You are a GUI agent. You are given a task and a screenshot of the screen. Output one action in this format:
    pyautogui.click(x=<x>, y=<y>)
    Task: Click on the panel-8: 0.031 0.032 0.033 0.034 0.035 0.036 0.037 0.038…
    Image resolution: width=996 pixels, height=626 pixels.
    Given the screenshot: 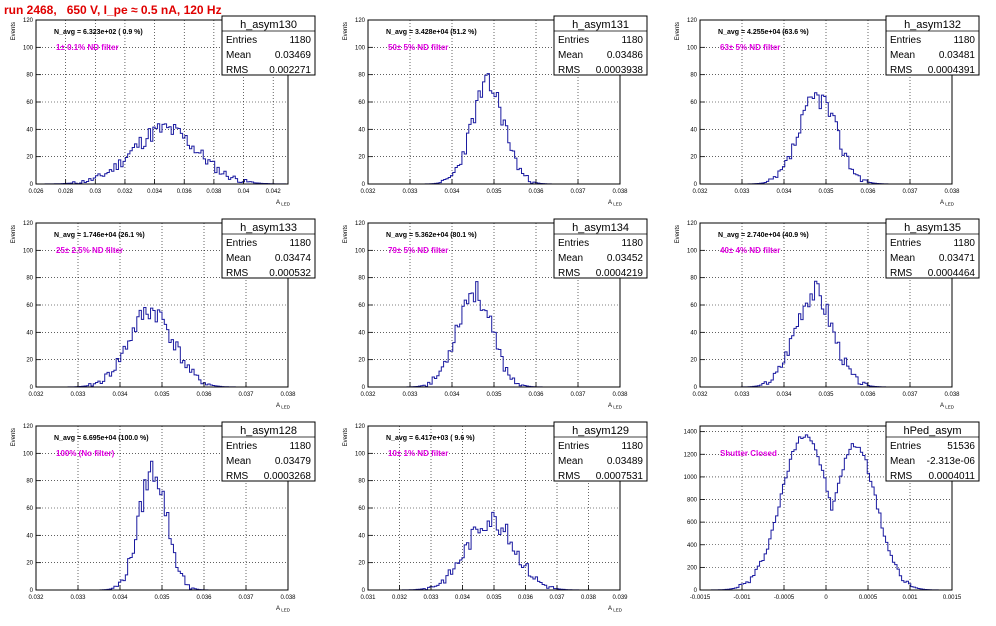 What is the action you would take?
    pyautogui.click(x=498, y=520)
    